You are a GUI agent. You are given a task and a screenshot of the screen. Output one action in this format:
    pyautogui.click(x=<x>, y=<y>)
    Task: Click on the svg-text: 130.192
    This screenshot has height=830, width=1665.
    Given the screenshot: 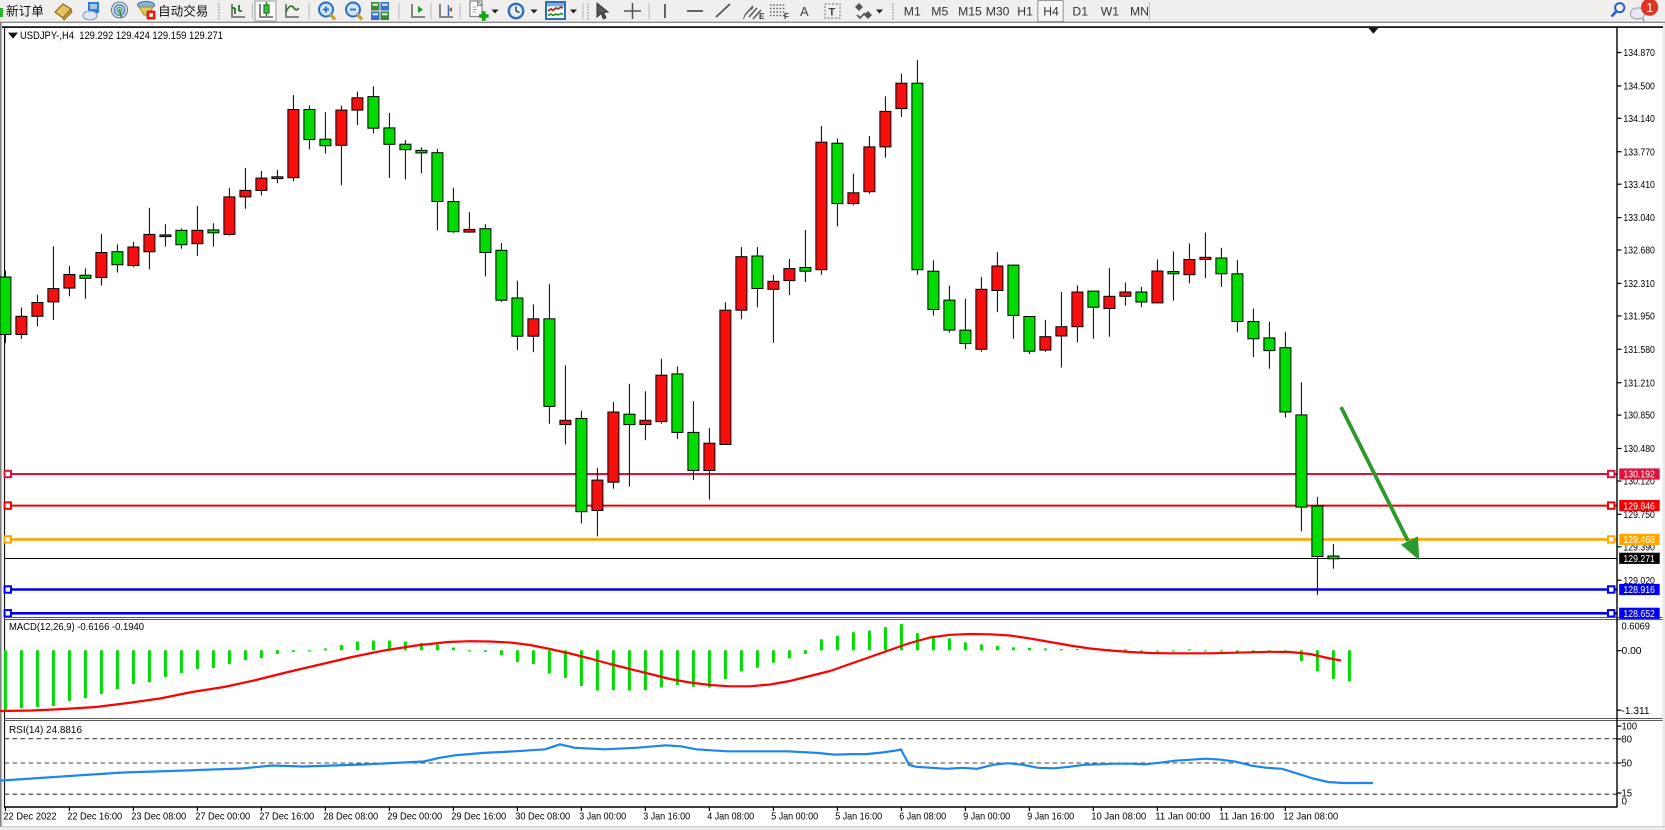 What is the action you would take?
    pyautogui.click(x=1639, y=475)
    